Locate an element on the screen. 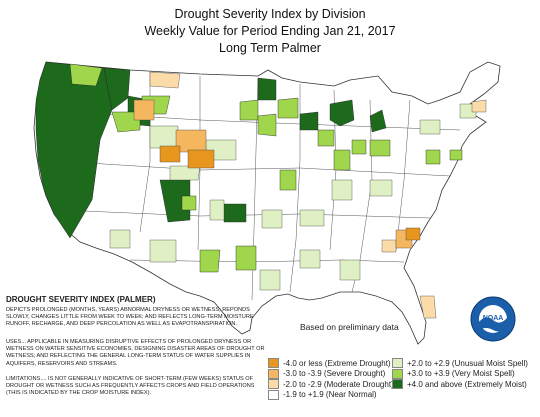 The image size is (540, 417). legend-item-moderate-drought: -2.0 to -2.9 (Moderate Drought) is located at coordinates (331, 384).